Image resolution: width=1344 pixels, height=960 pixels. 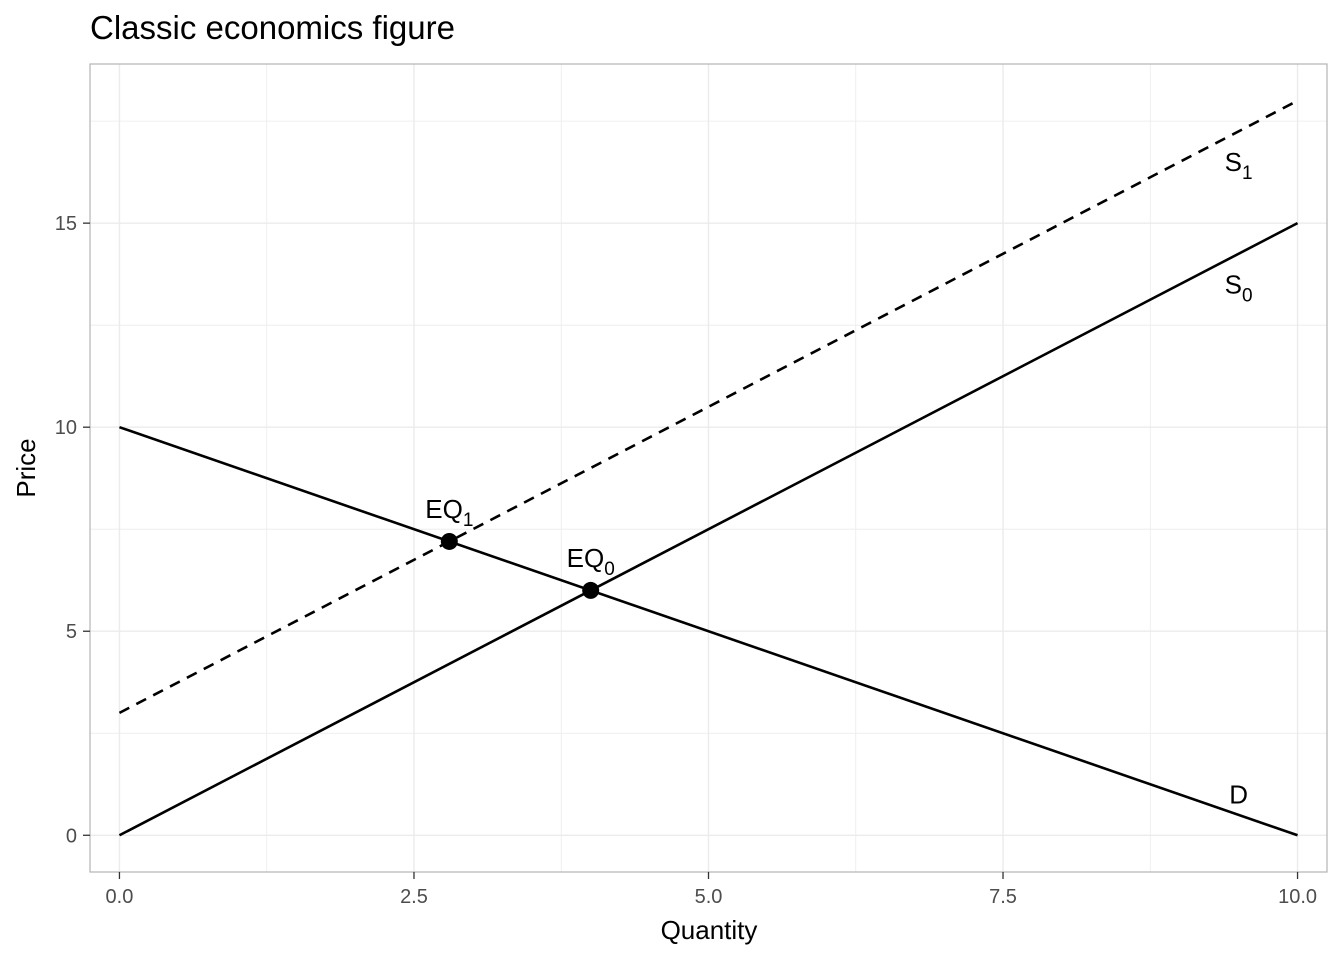 What do you see at coordinates (709, 930) in the screenshot?
I see `x-axis-title: Quantity` at bounding box center [709, 930].